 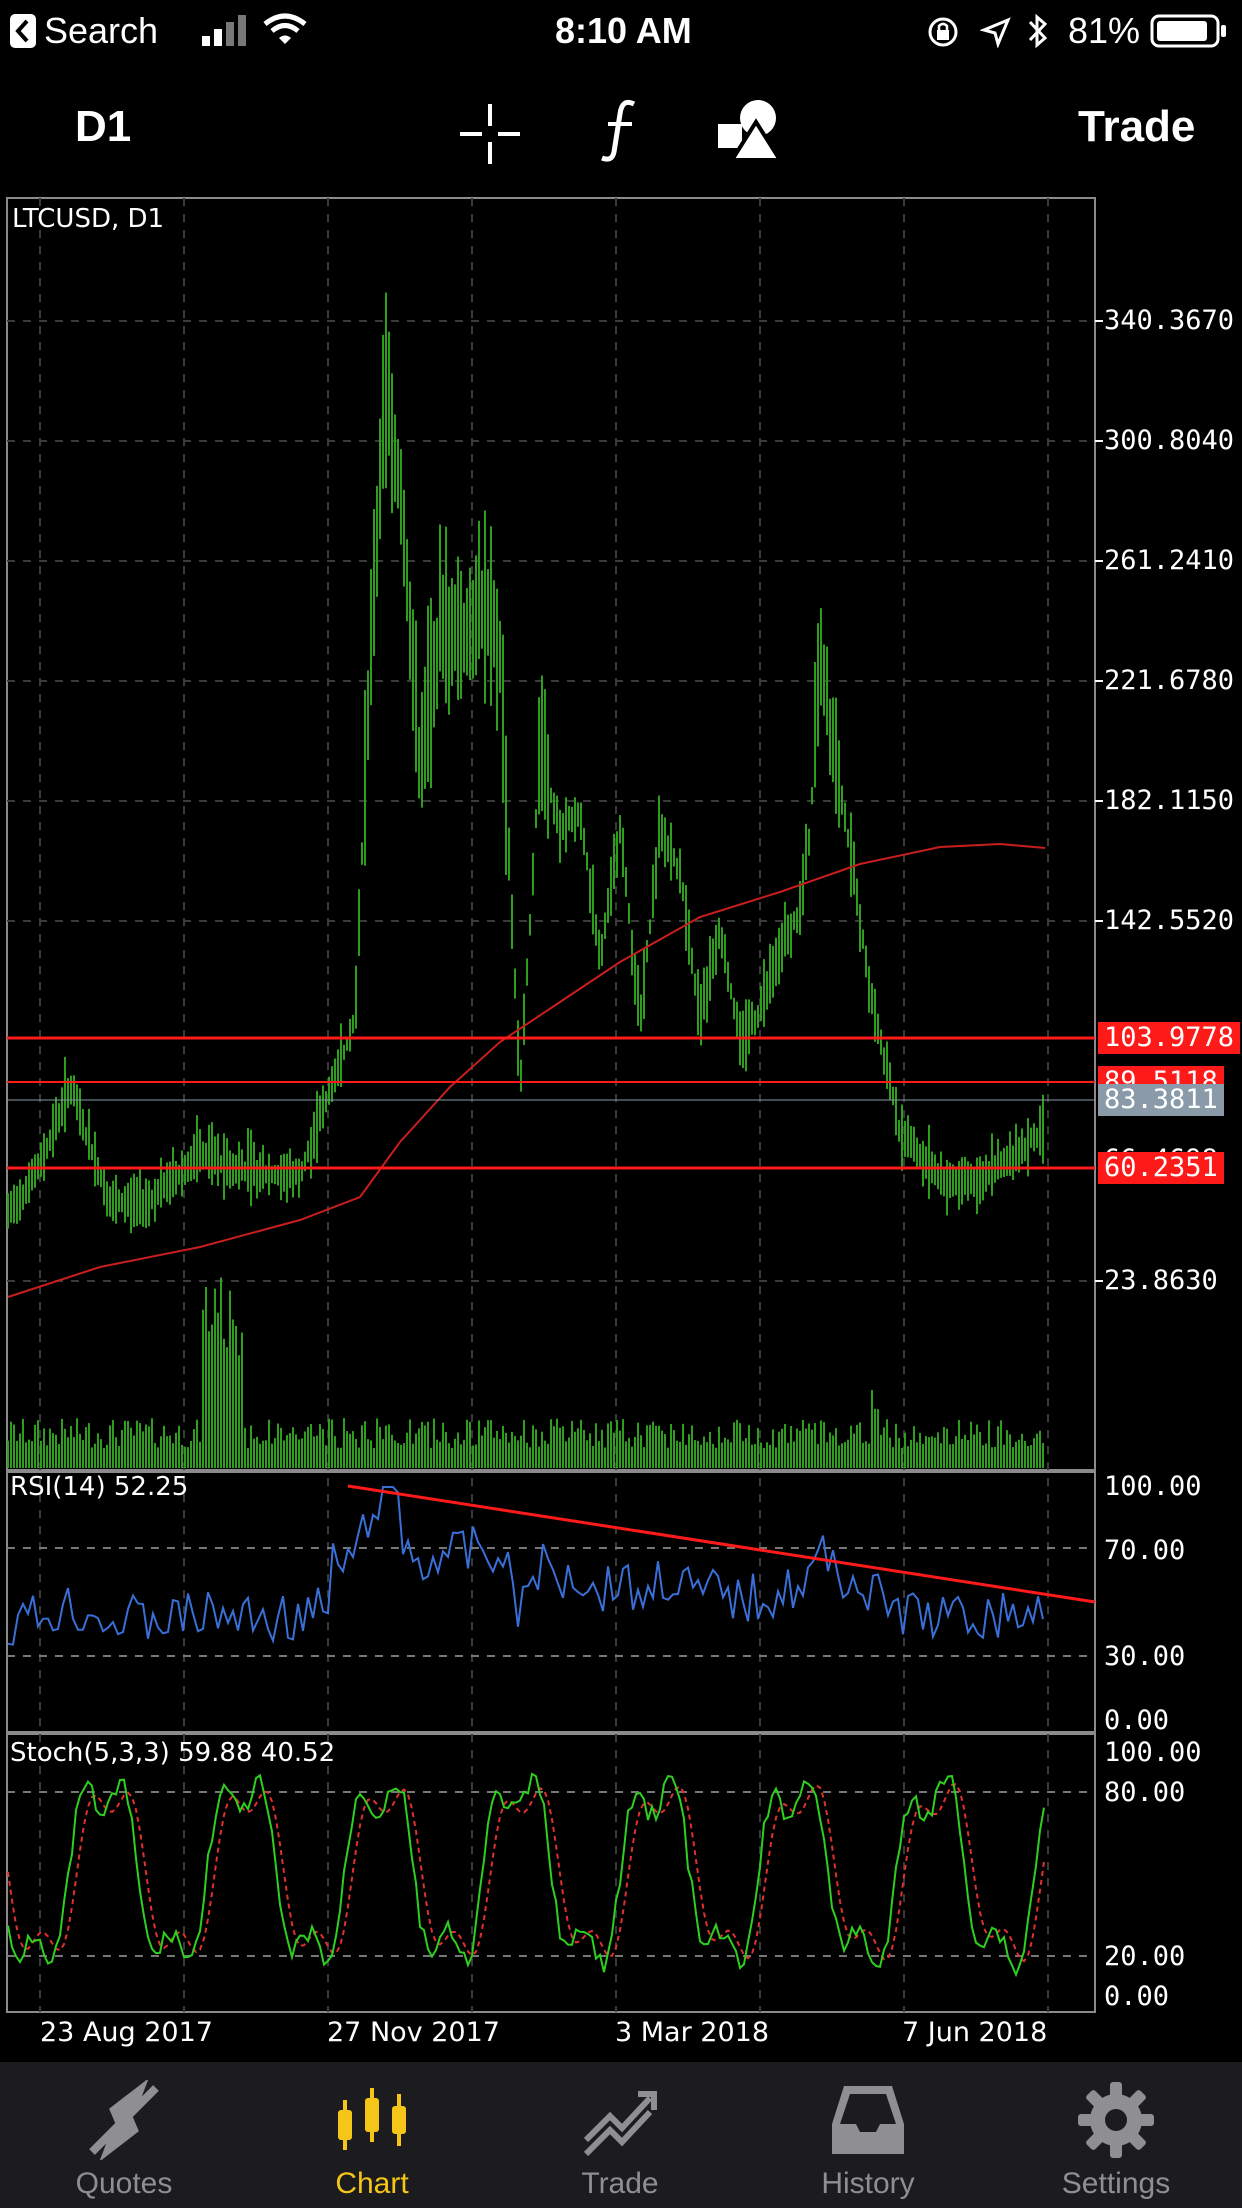 What do you see at coordinates (1137, 1996) in the screenshot?
I see `stoch-axis-label: 0.00` at bounding box center [1137, 1996].